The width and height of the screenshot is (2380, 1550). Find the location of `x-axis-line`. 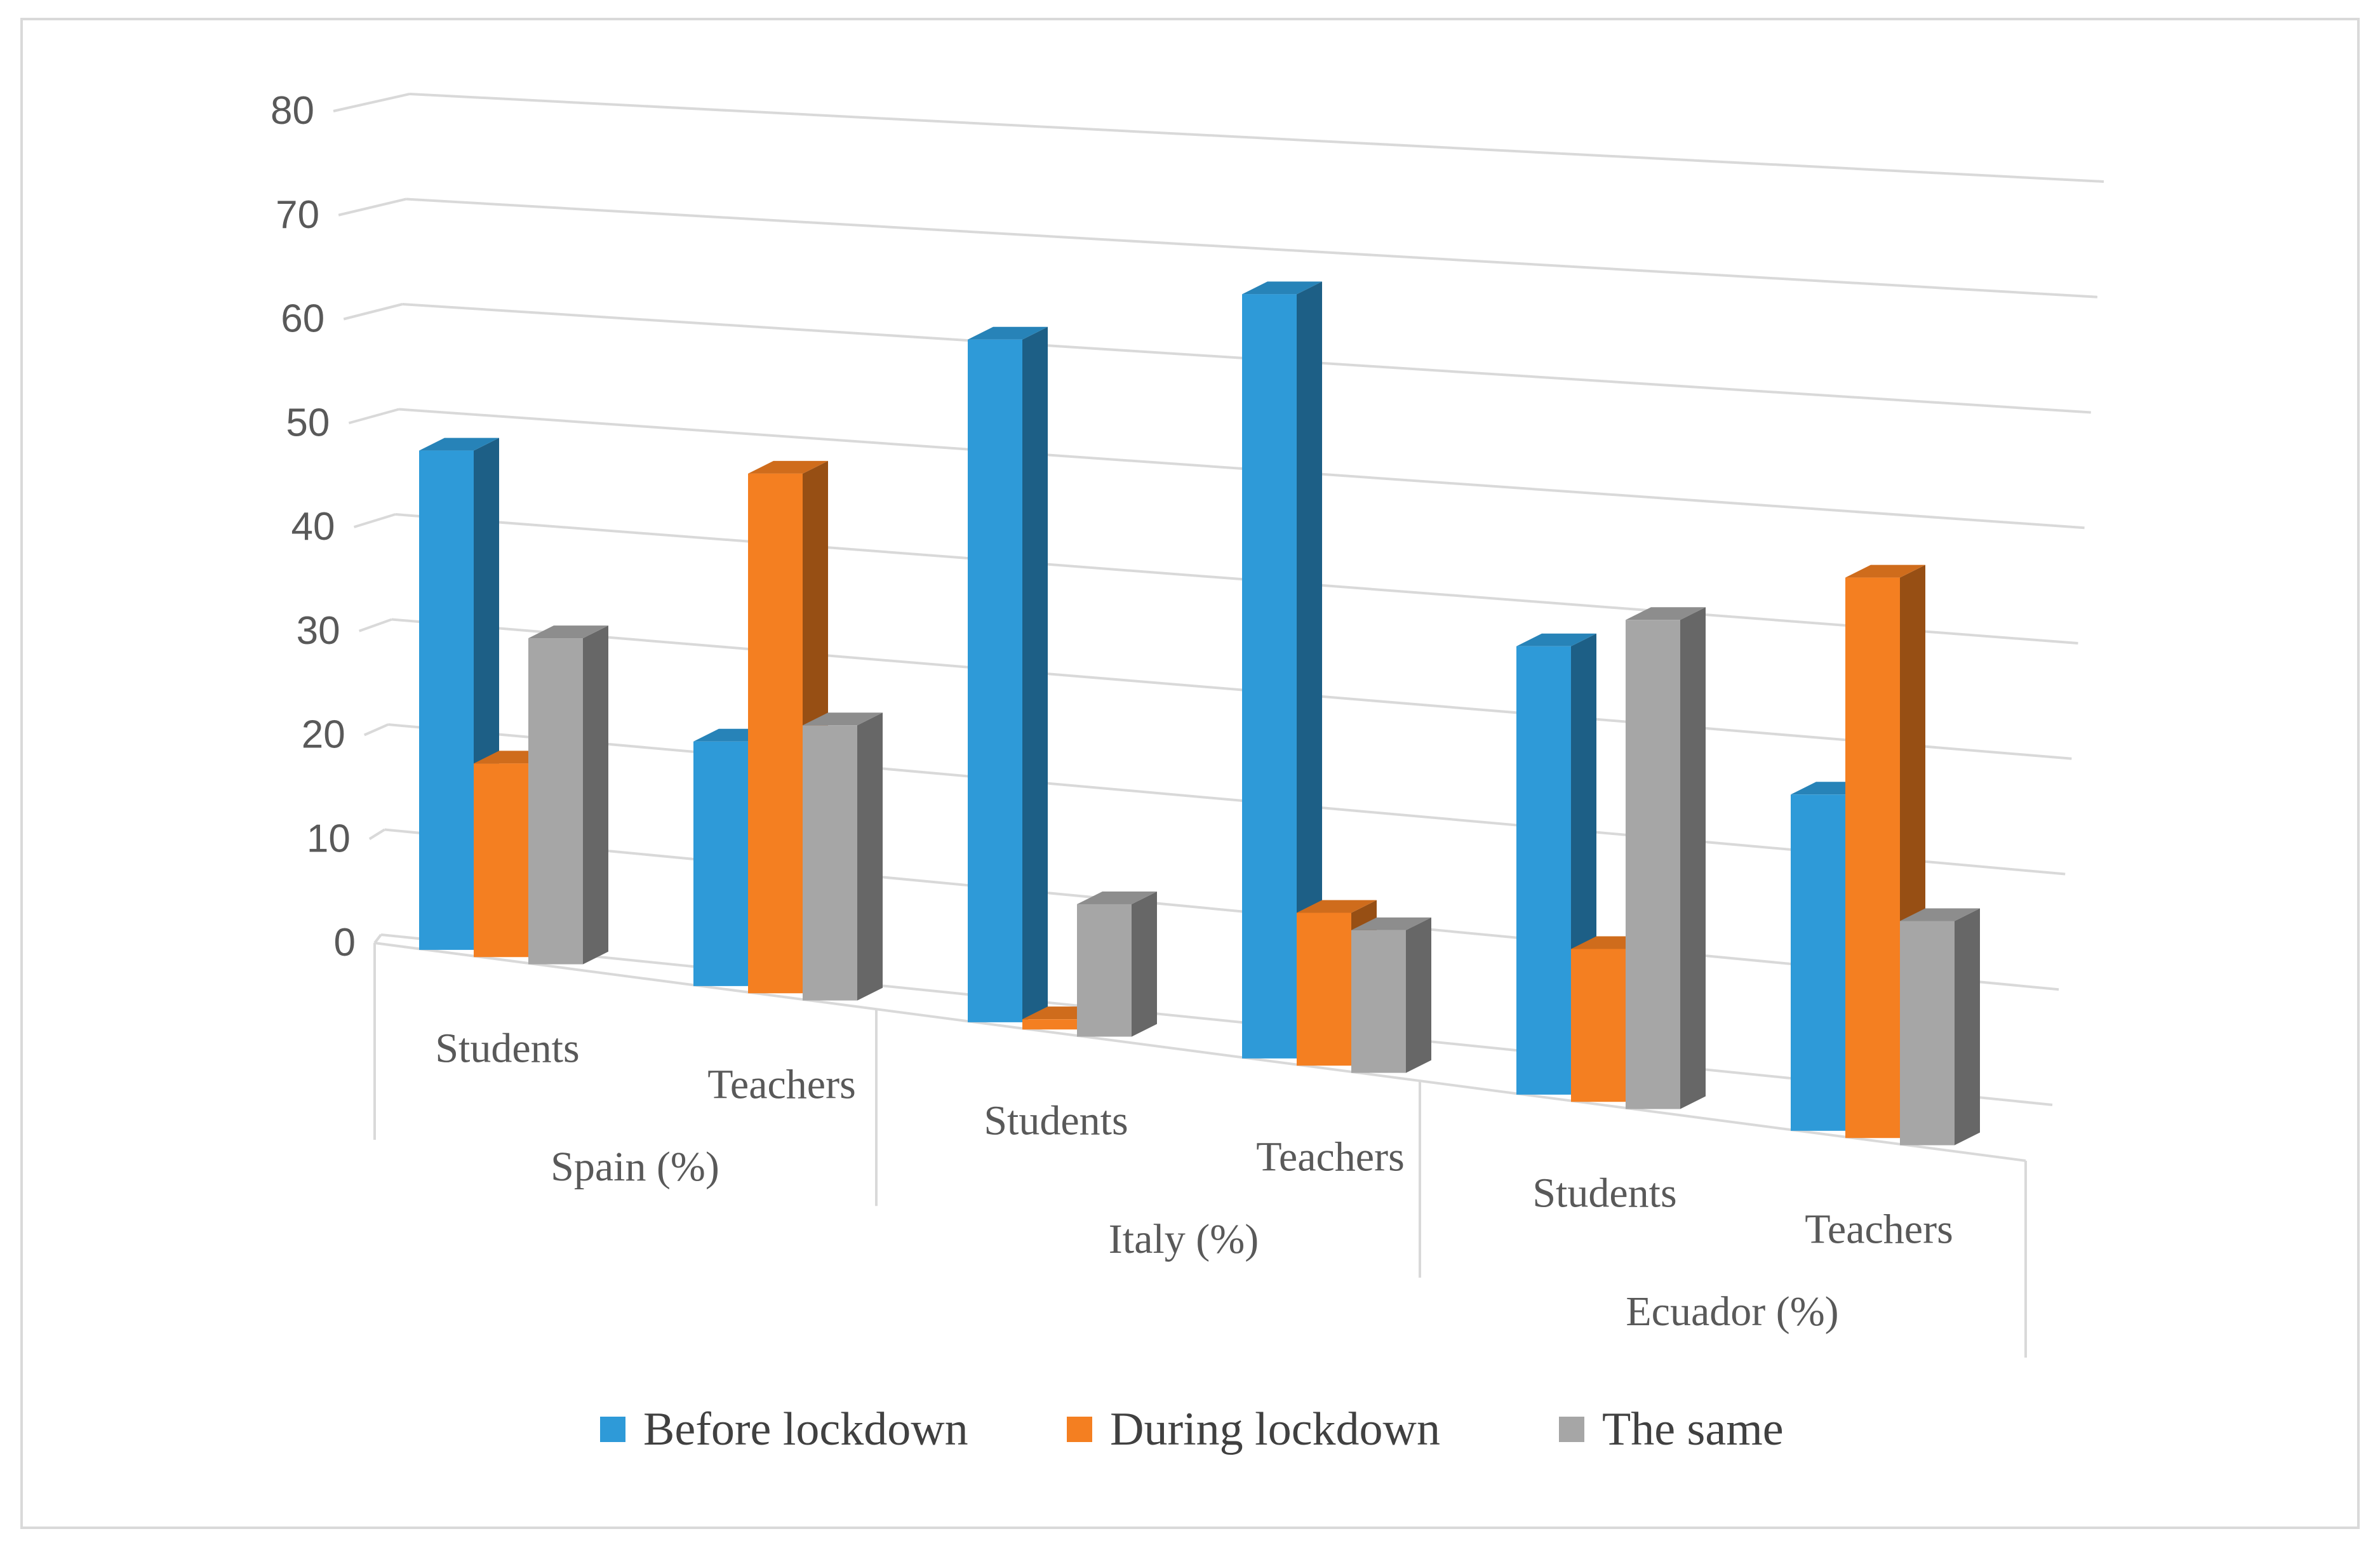

x-axis-line is located at coordinates (1200, 1052).